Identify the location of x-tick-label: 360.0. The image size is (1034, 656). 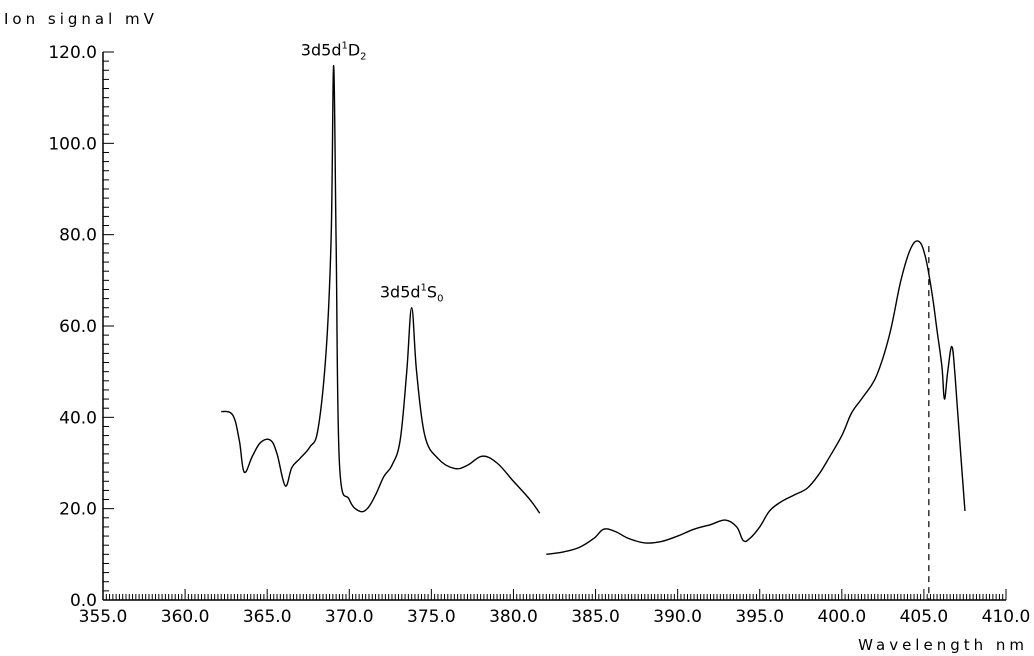
(185, 617).